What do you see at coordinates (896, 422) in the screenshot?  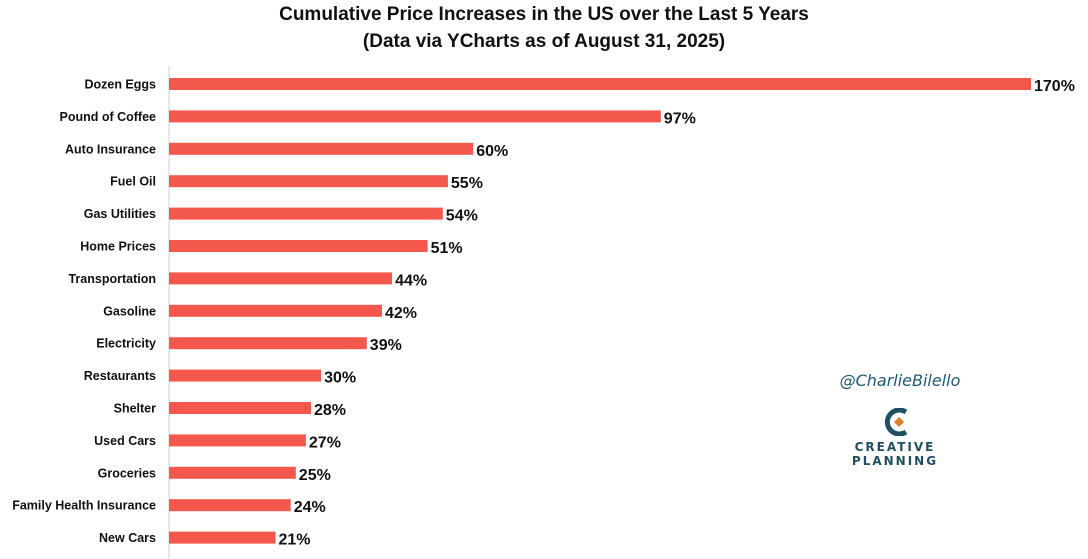 I see `creative-planning-logo-icon` at bounding box center [896, 422].